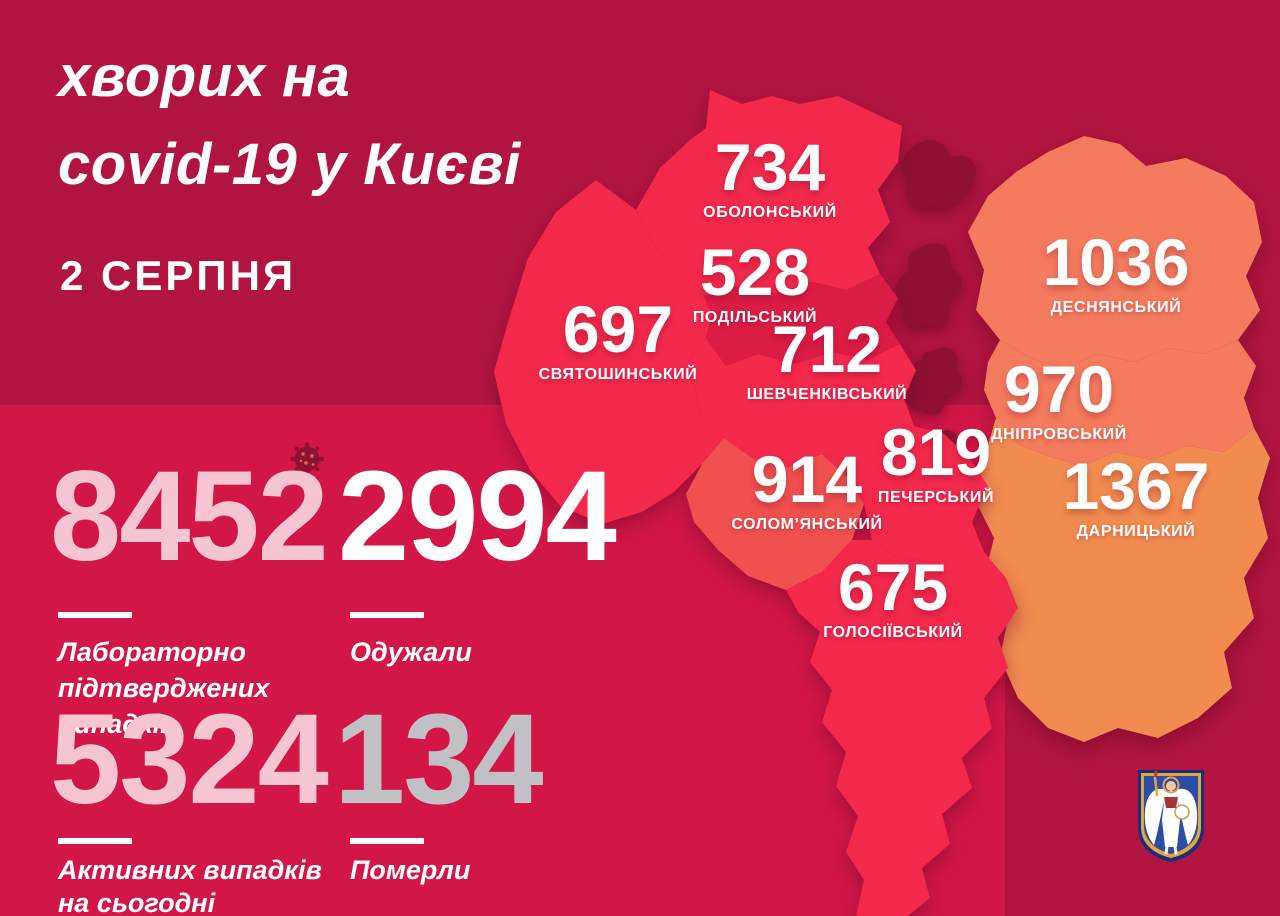  I want to click on district-label: ПОДІЛЬСЬКИЙ, so click(755, 317).